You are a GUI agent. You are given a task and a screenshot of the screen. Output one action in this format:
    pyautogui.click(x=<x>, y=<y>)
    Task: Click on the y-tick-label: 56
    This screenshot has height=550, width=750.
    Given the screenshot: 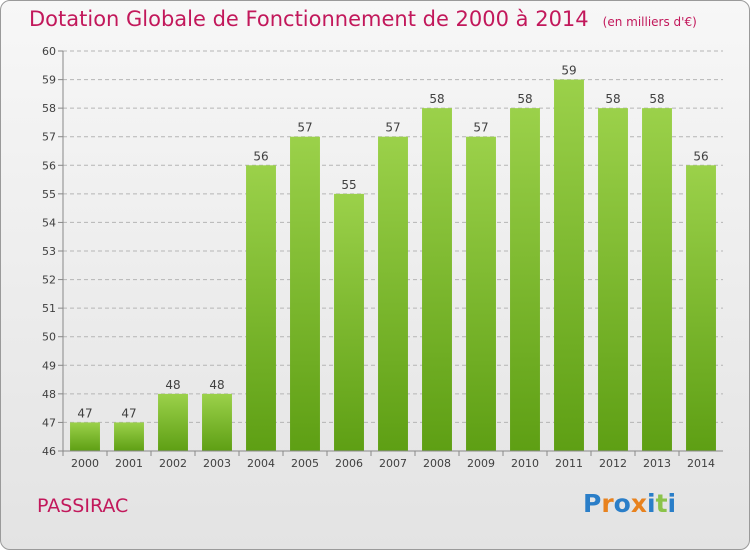 What is the action you would take?
    pyautogui.click(x=49, y=165)
    